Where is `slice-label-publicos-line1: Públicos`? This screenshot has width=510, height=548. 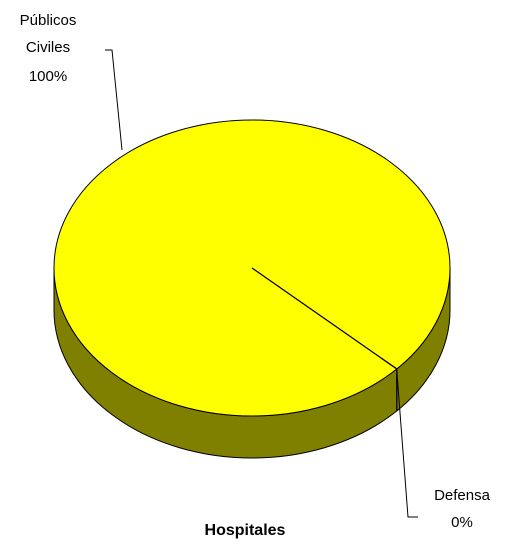 slice-label-publicos-line1: Públicos is located at coordinates (48, 20).